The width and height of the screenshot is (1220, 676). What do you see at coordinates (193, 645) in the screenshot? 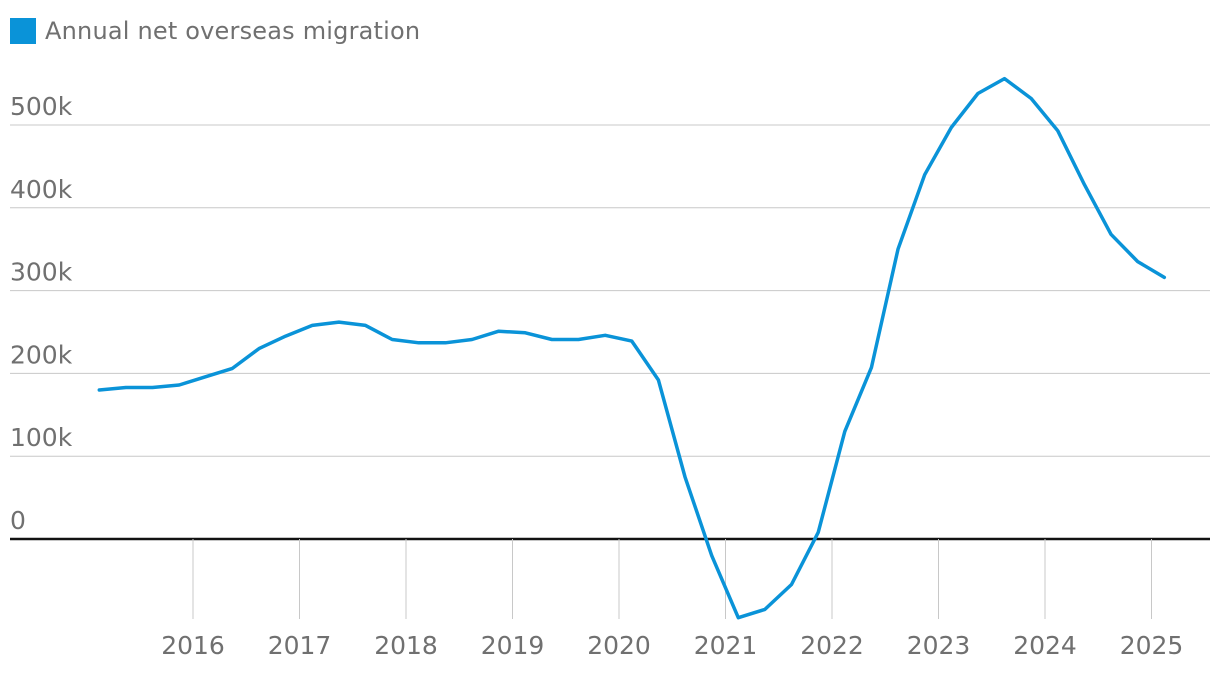
I see `x-tick-label: 2016` at bounding box center [193, 645].